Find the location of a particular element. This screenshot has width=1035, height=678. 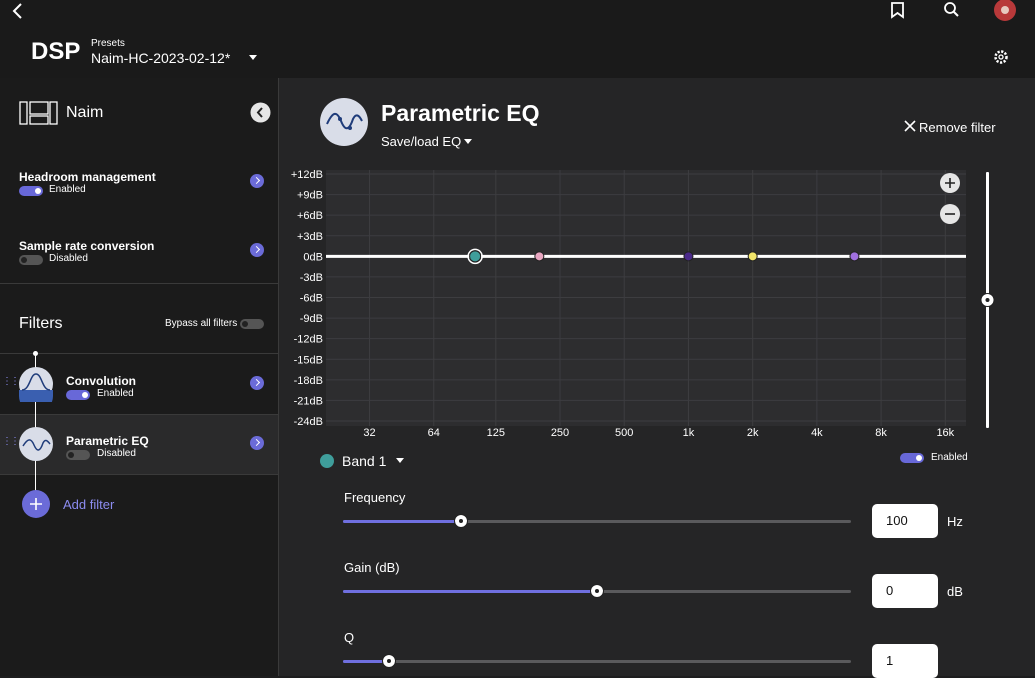

settings-button is located at coordinates (1001, 57).